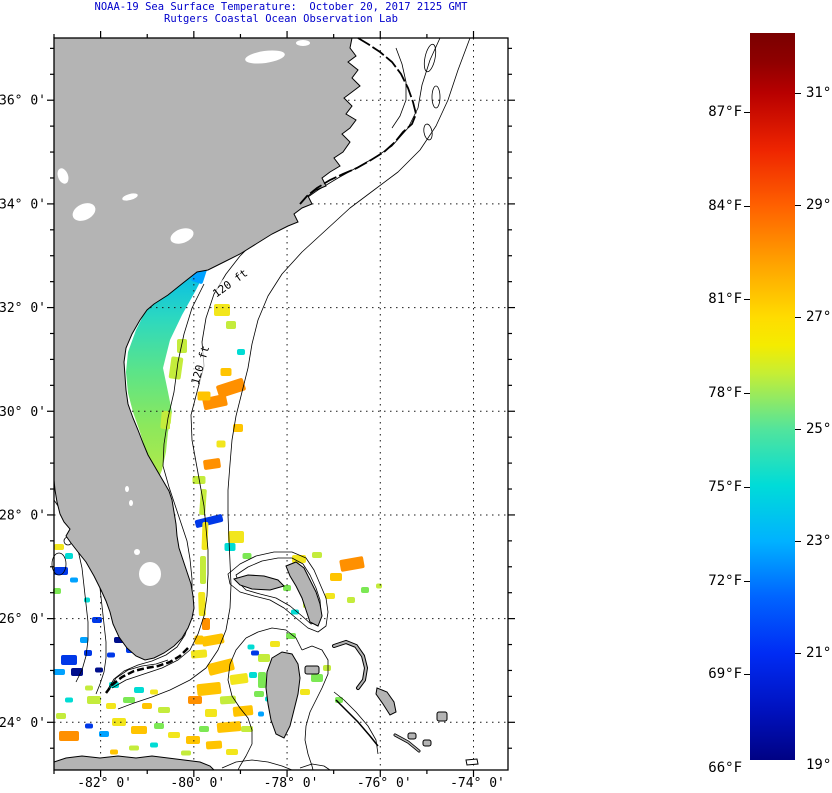 The image size is (832, 793). I want to click on longitude-tick-label: -78° 0', so click(291, 783).